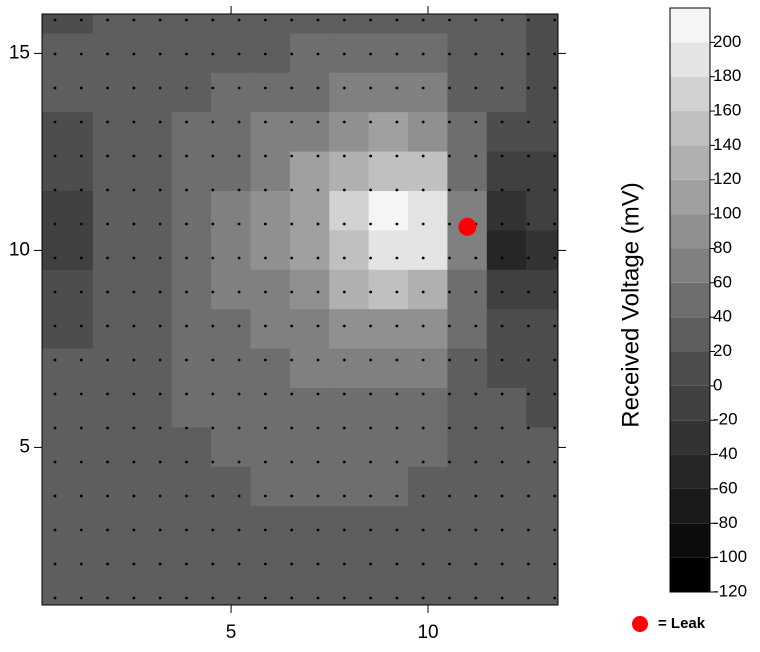 This screenshot has width=760, height=652. What do you see at coordinates (722, 247) in the screenshot?
I see `colorbar-tick-label: 80` at bounding box center [722, 247].